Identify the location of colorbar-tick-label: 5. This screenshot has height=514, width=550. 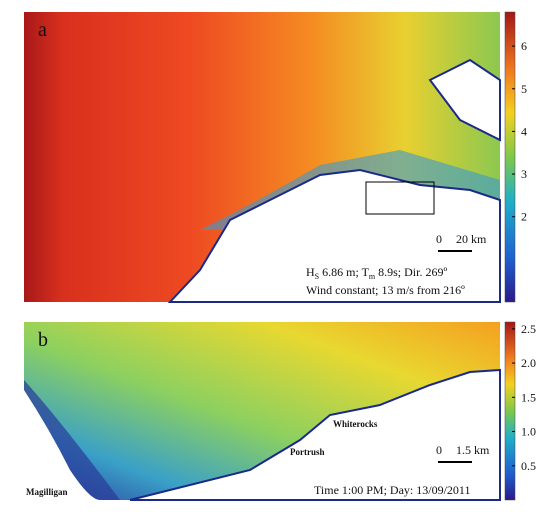
(524, 89).